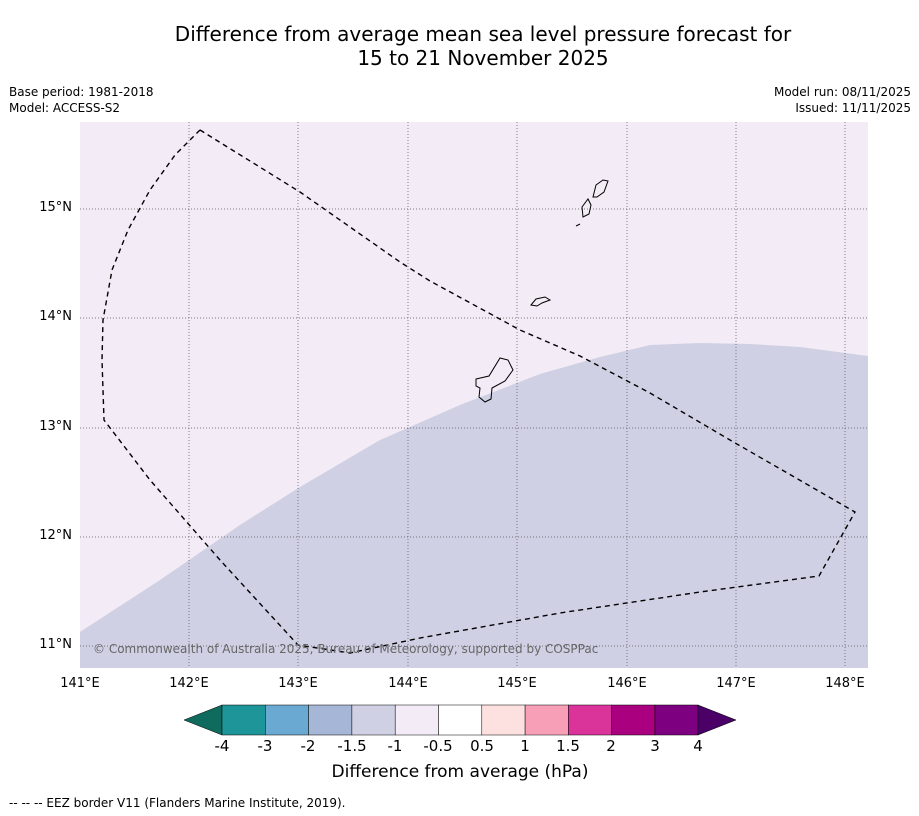 The image size is (919, 816). I want to click on lon-tick-147e: 147°E, so click(736, 683).